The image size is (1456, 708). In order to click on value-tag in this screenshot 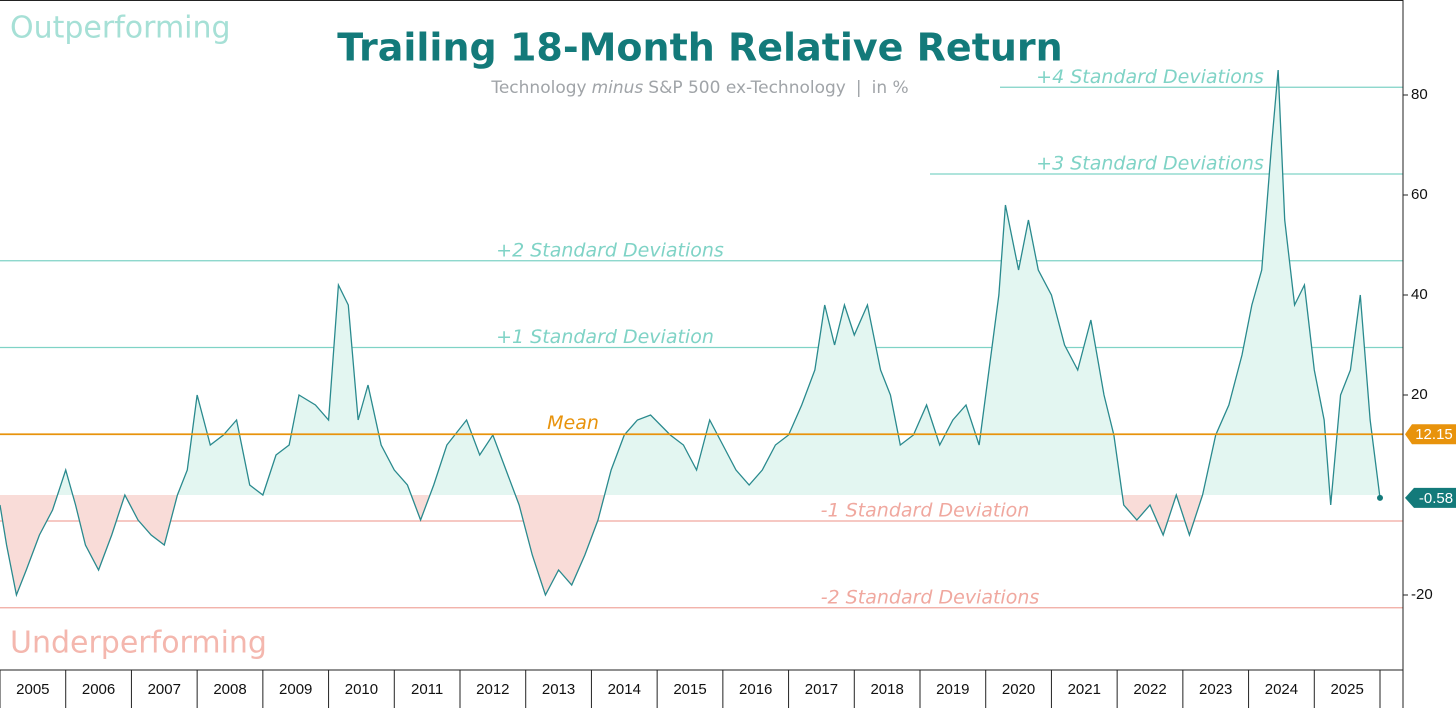, I will do `click(1430, 497)`.